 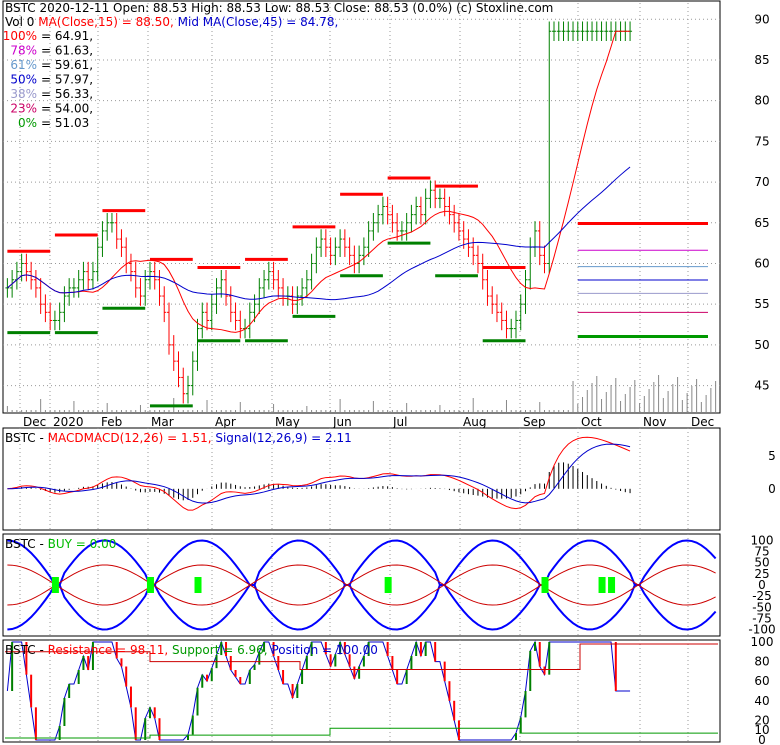 What do you see at coordinates (361, 733) in the screenshot?
I see `support-line` at bounding box center [361, 733].